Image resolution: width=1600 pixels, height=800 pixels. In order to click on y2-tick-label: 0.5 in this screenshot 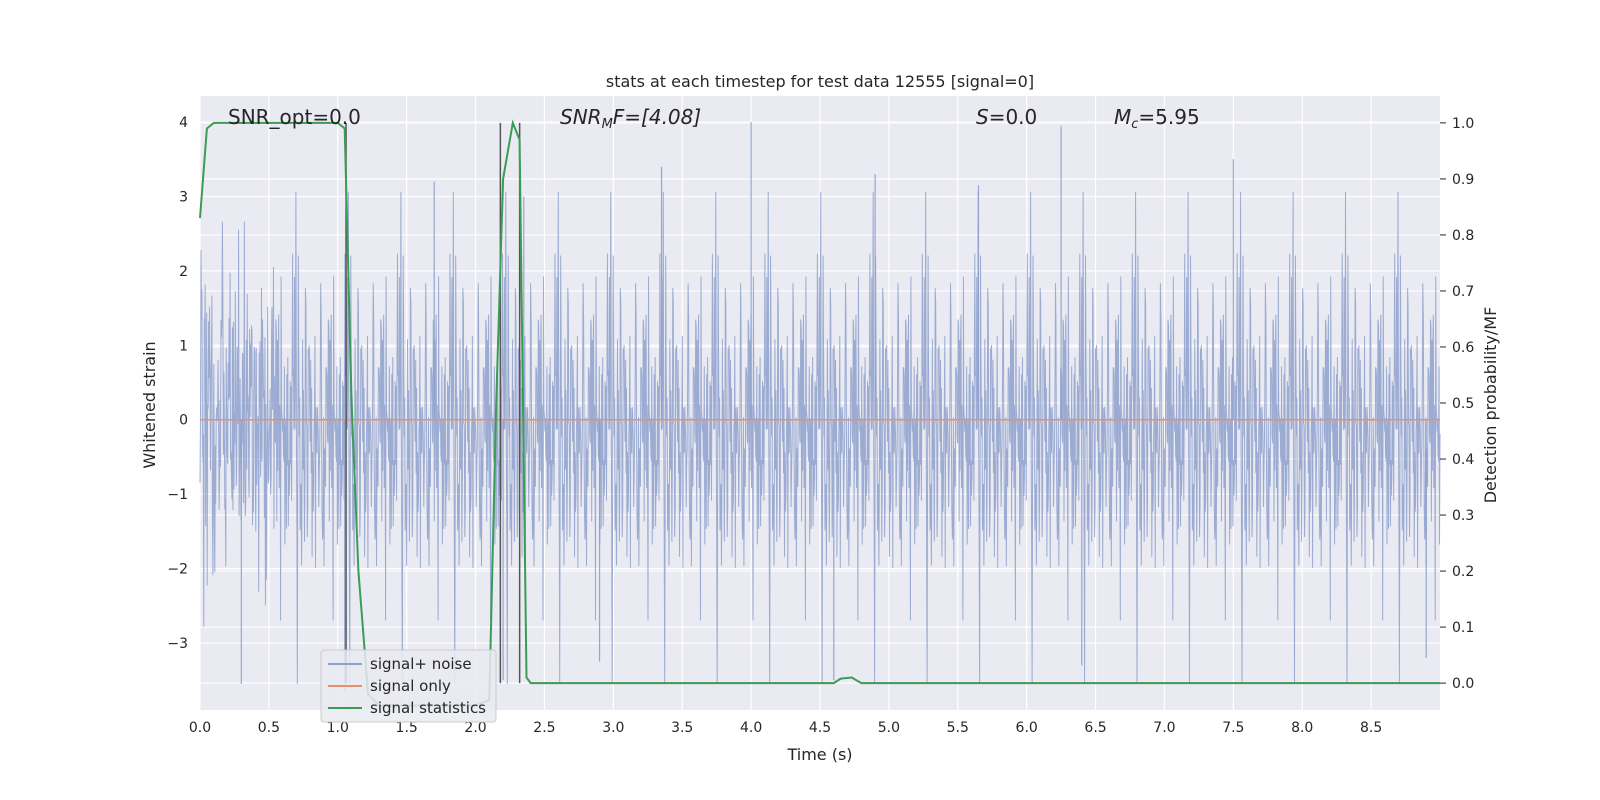, I will do `click(1463, 404)`.